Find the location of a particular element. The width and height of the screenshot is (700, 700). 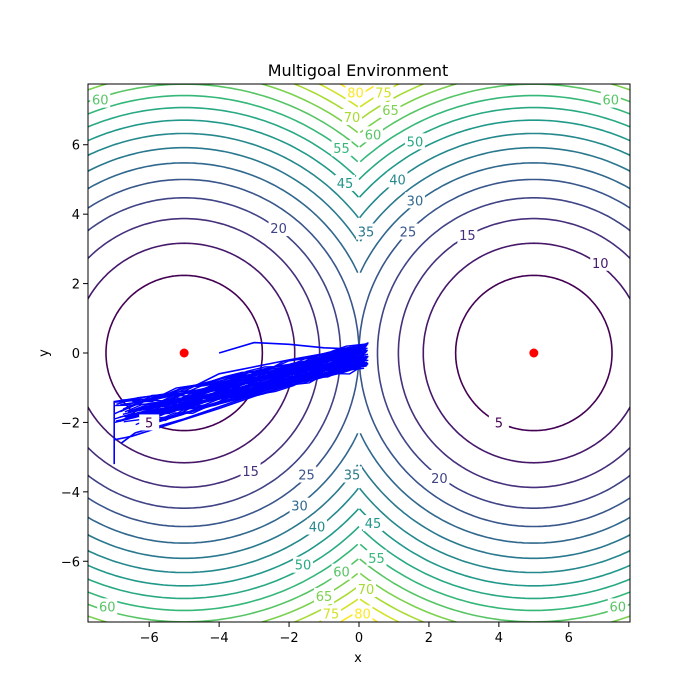

contour-label: 55 is located at coordinates (341, 149).